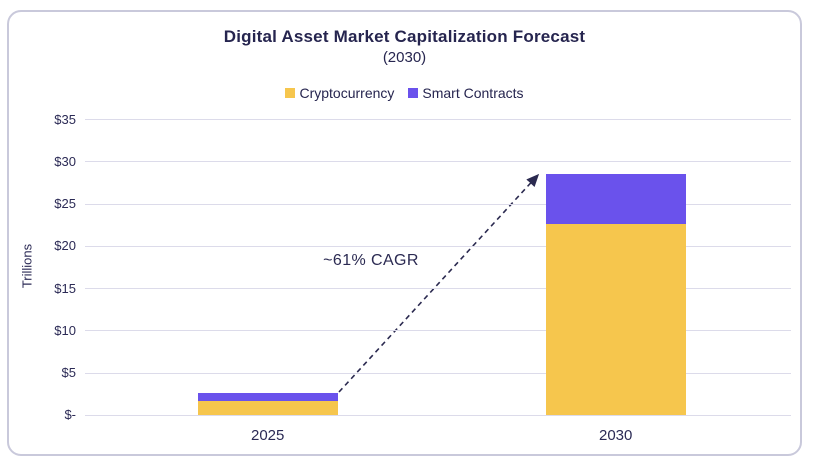 The width and height of the screenshot is (826, 466). Describe the element at coordinates (65, 119) in the screenshot. I see `y-tick-label: $35` at that location.